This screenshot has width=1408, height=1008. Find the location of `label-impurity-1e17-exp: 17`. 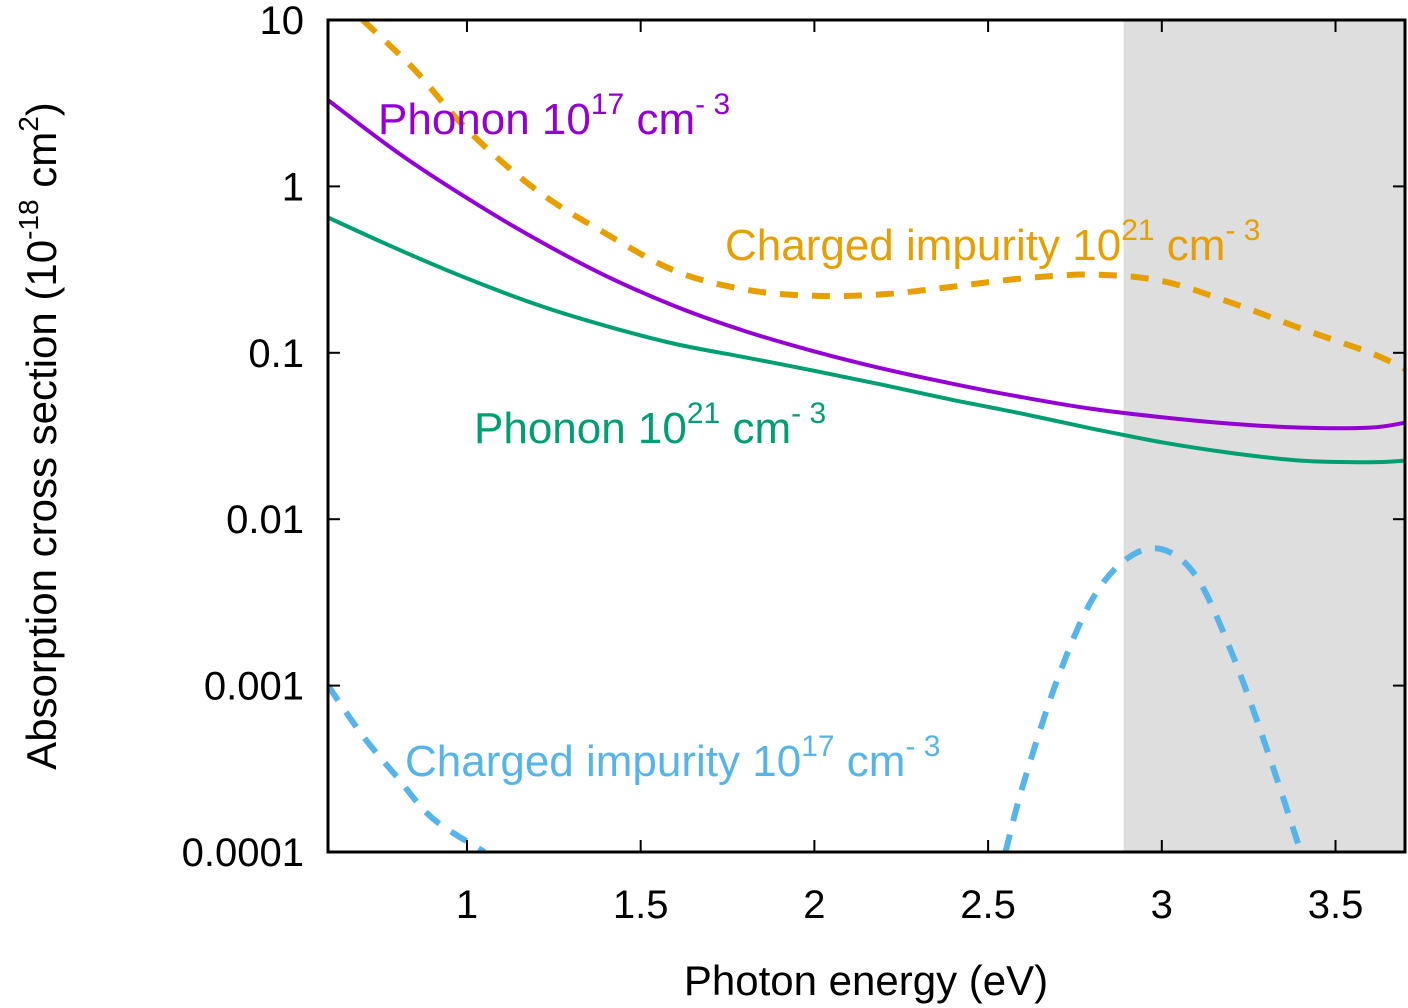

label-impurity-1e17-exp: 17 is located at coordinates (817, 746).